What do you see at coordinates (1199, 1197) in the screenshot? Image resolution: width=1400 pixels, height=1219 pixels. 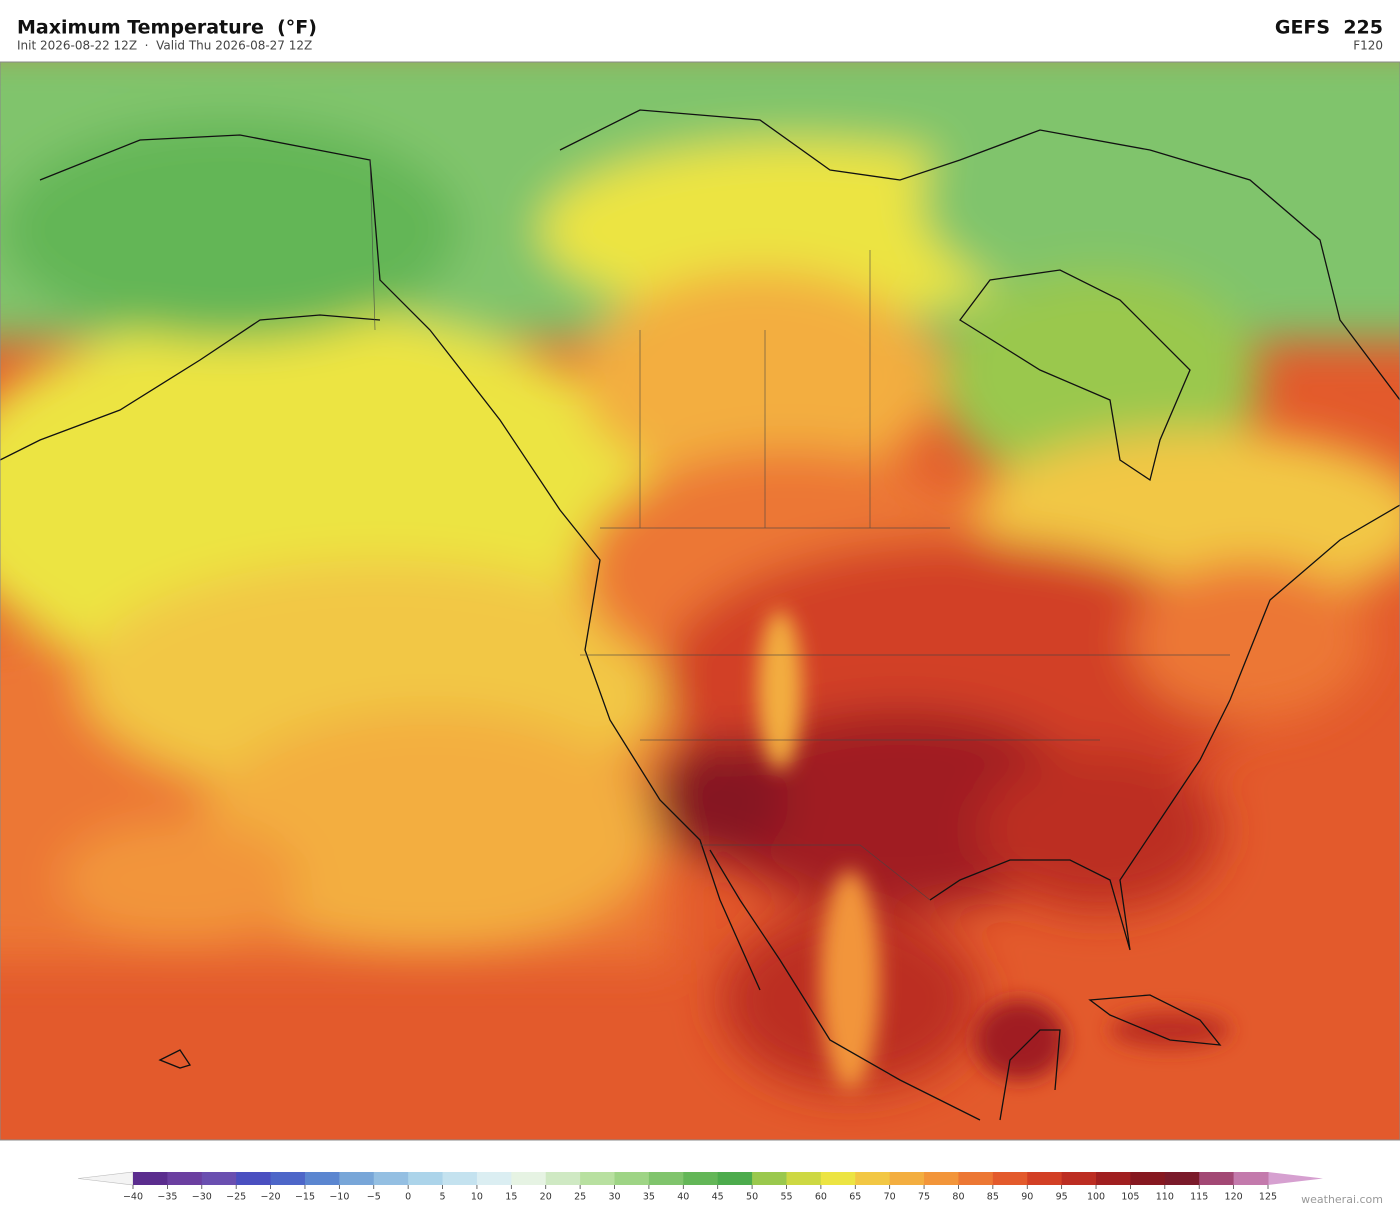 I see `colorbar-tick-label: 115` at bounding box center [1199, 1197].